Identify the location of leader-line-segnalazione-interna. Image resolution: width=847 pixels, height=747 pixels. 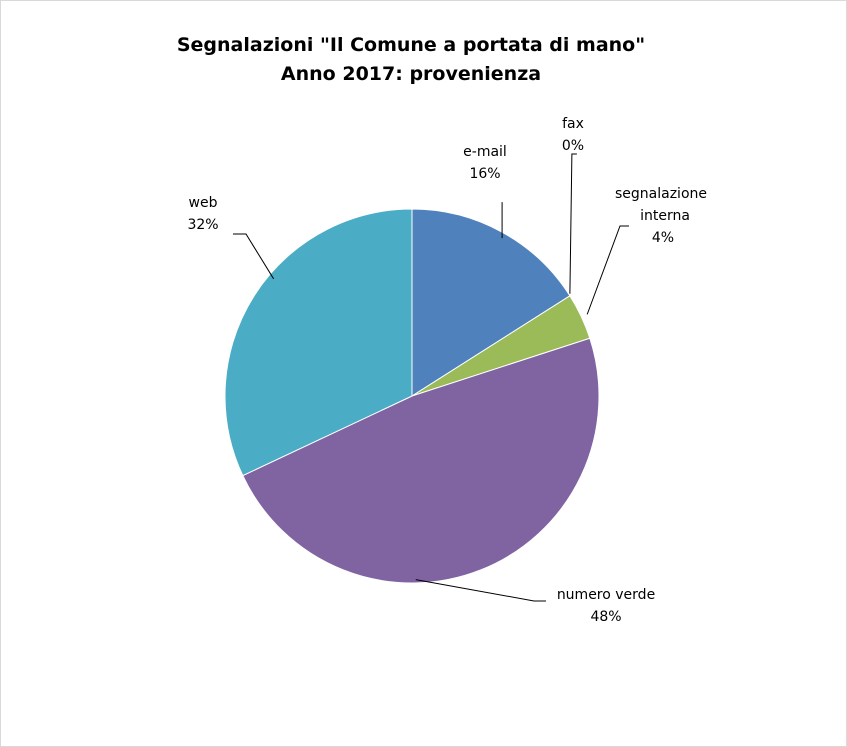
(607, 270).